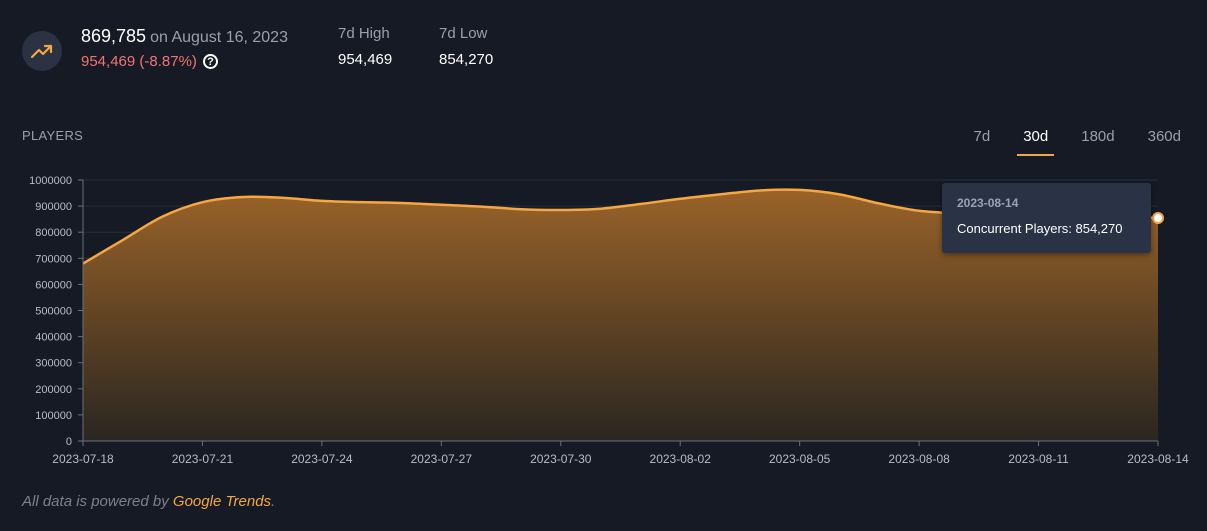  I want to click on range-selector: 7d 30d 180d 360d, so click(1067, 141).